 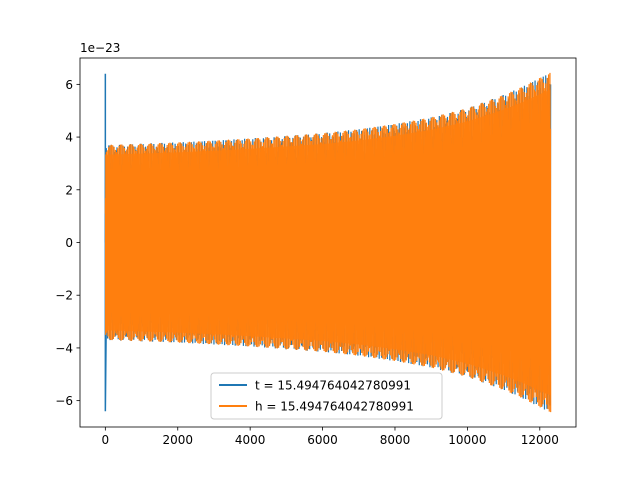 I want to click on y-axis: −6 −4 −2 0 2 4 6, so click(x=67, y=243).